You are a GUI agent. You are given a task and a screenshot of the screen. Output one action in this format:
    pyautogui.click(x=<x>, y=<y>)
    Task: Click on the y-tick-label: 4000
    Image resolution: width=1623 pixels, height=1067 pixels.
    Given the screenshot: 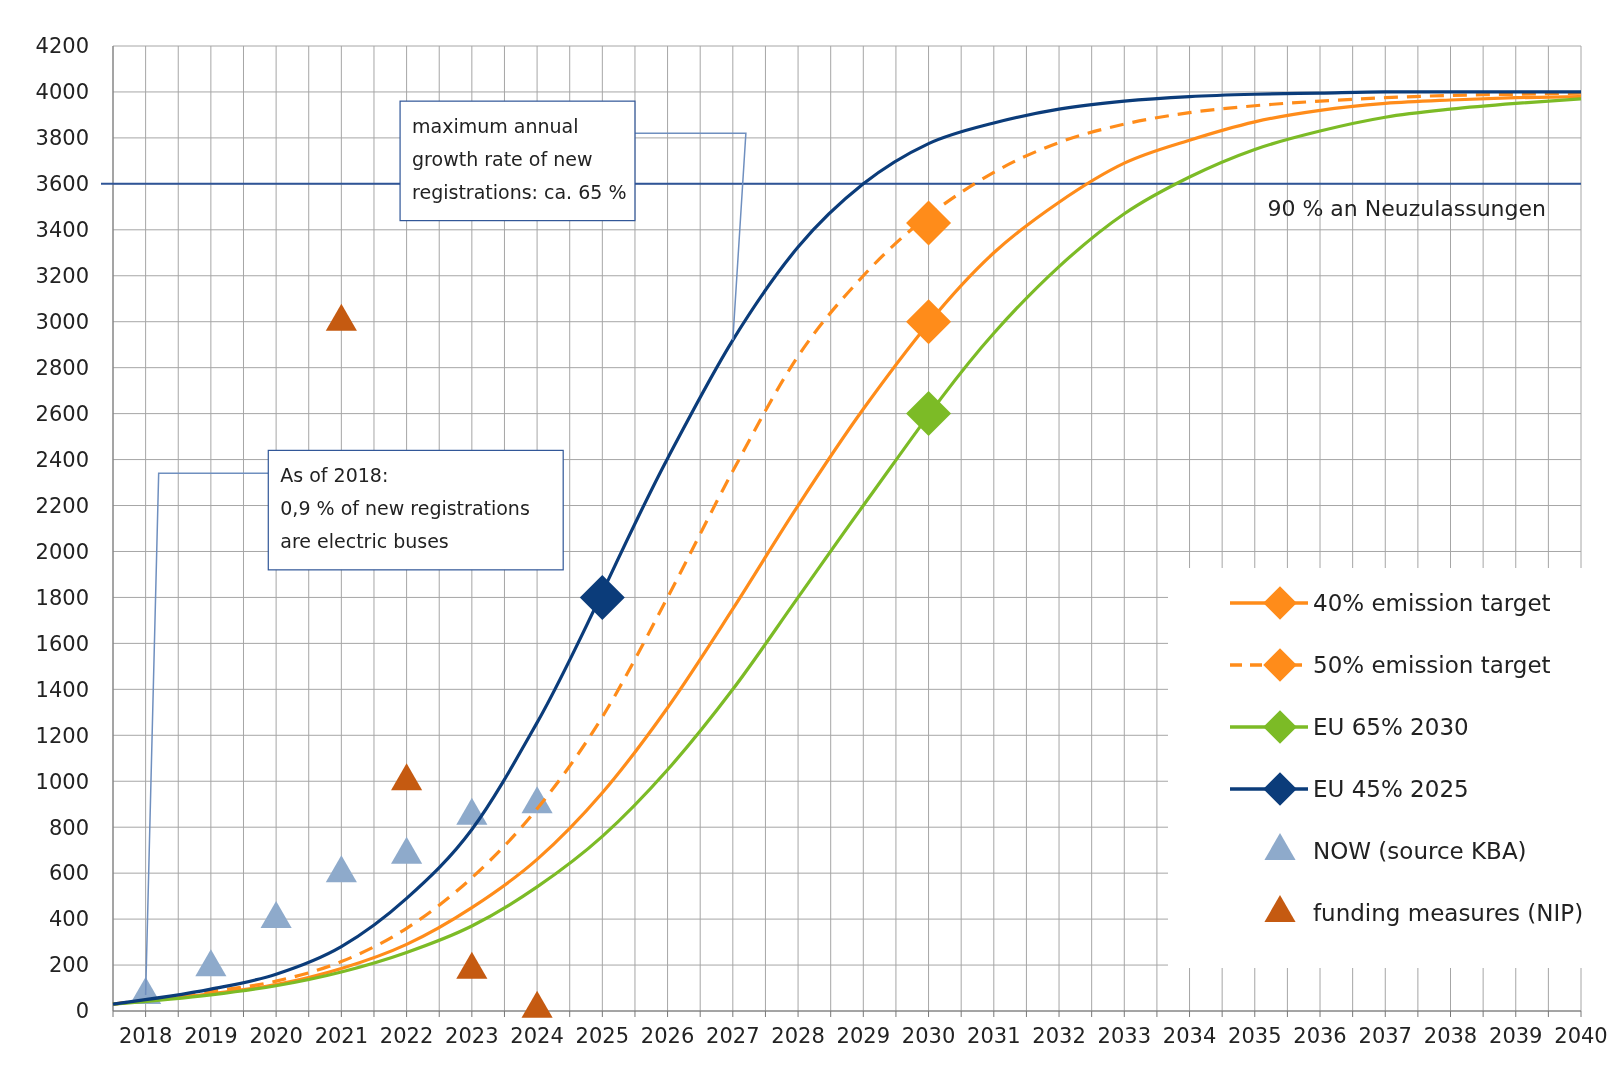 What is the action you would take?
    pyautogui.click(x=62, y=92)
    